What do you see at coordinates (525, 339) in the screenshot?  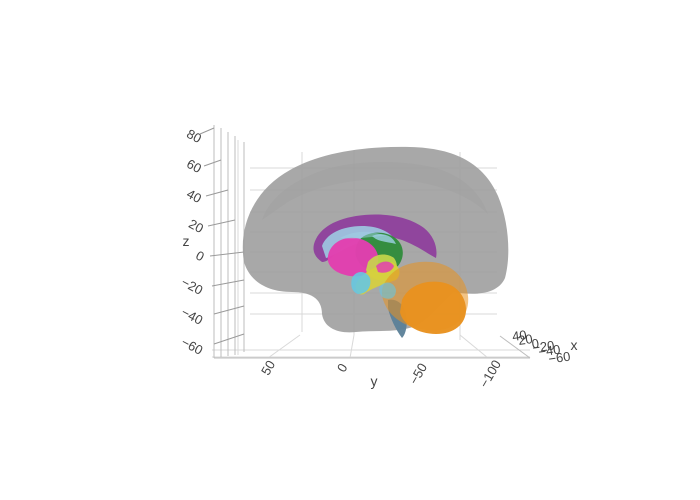 I see `x-tick-label: 20` at bounding box center [525, 339].